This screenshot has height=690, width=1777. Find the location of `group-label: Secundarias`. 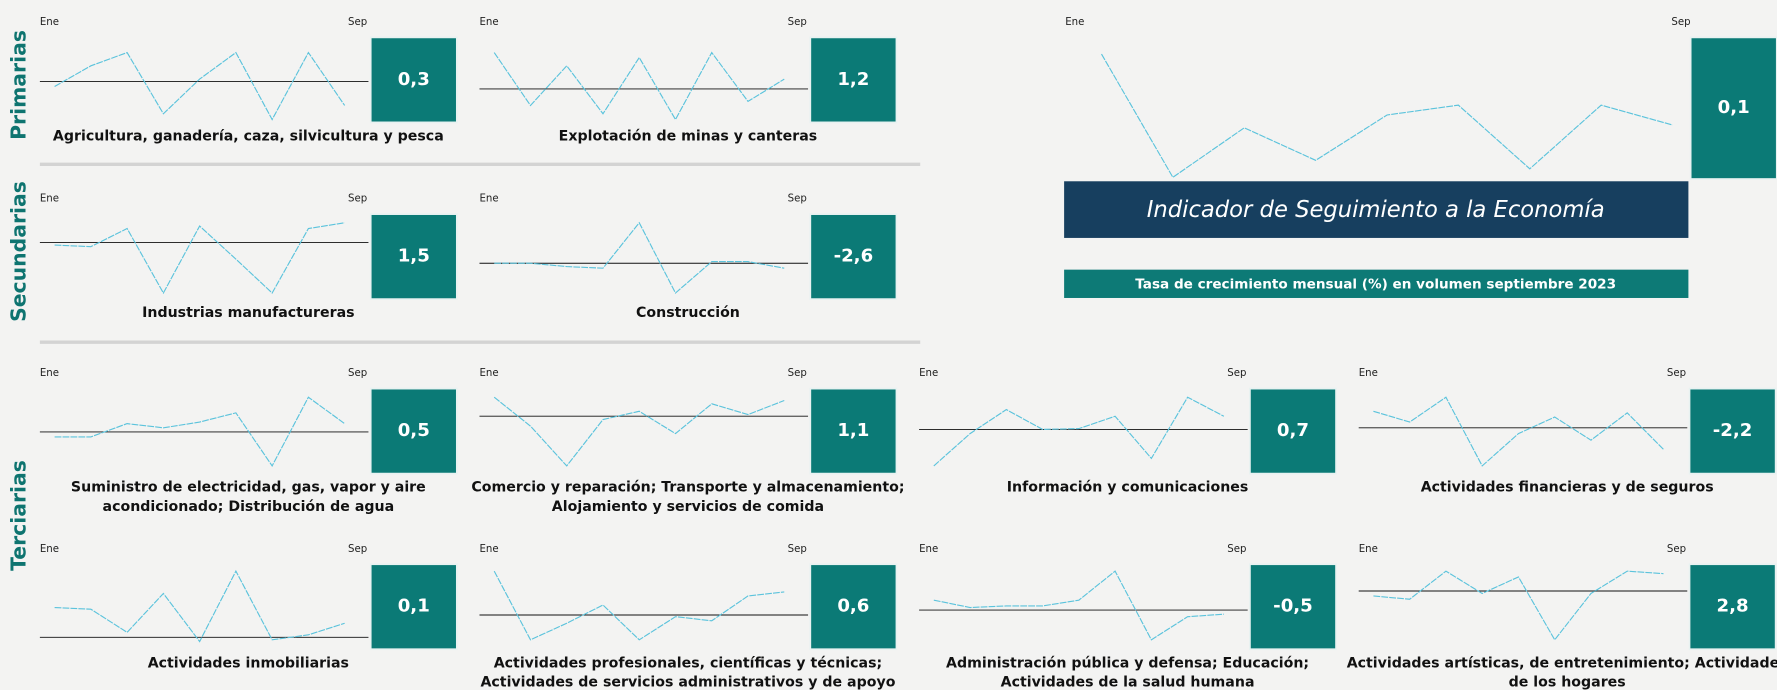

group-label: Secundarias is located at coordinates (18, 251).